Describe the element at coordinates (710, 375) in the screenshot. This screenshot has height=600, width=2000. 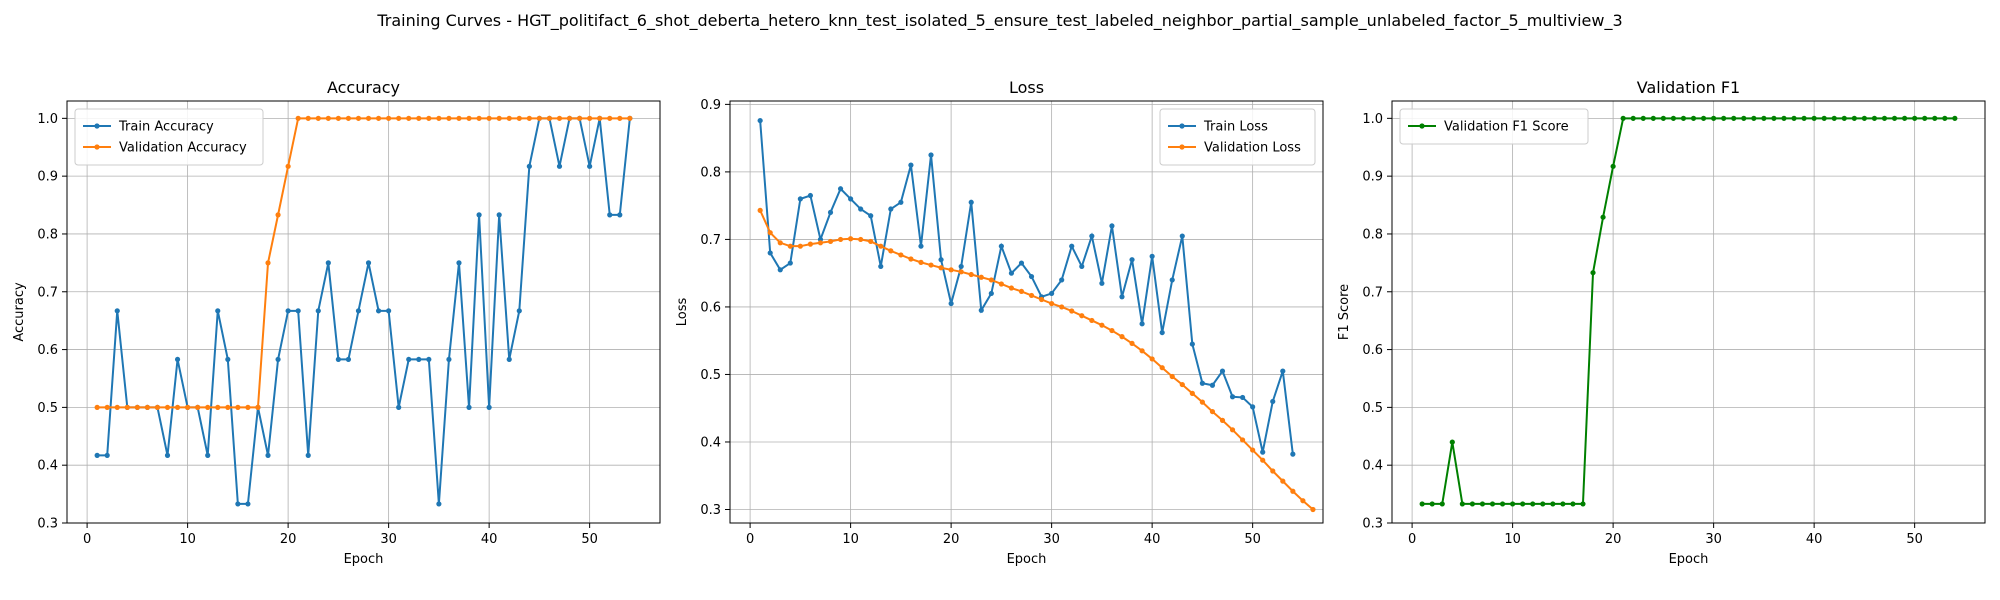
I see `y-tick-label: 0.5` at that location.